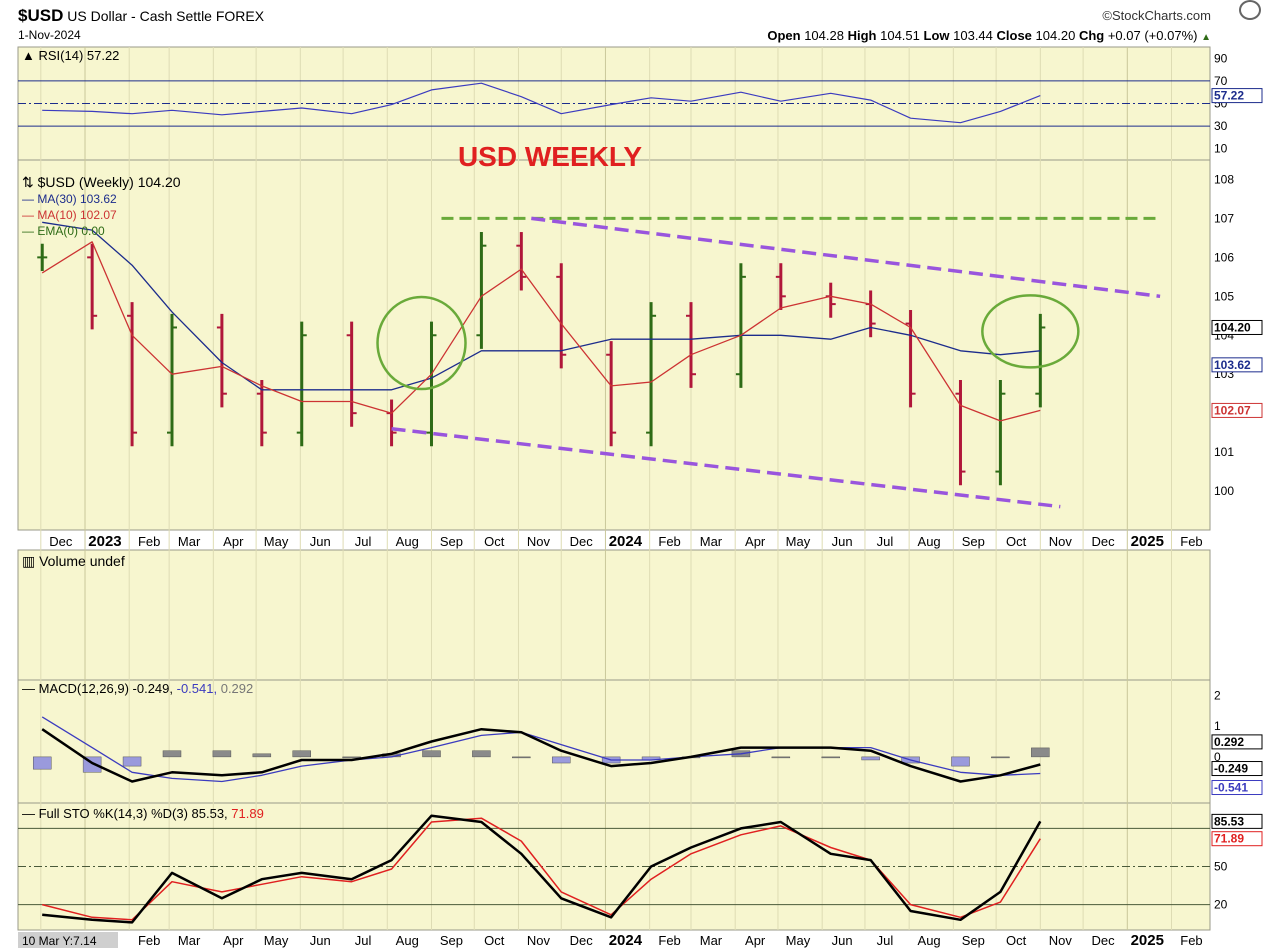 This screenshot has height=948, width=1263. I want to click on ma30-last-value: 103.62, so click(1232, 365).